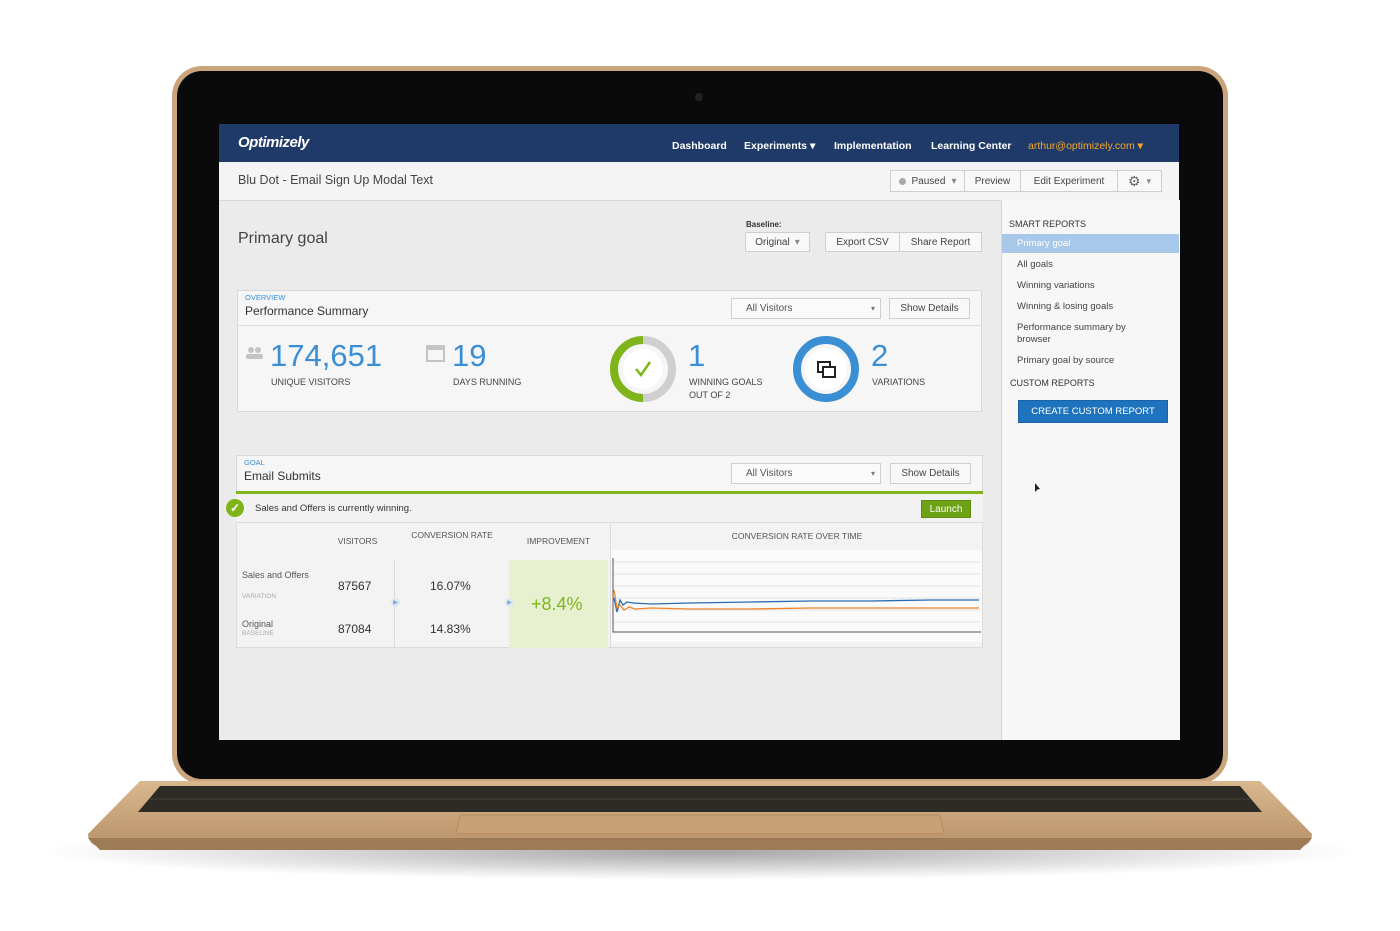 This screenshot has height=931, width=1400. I want to click on overview-kicker: OVERVIEW, so click(265, 297).